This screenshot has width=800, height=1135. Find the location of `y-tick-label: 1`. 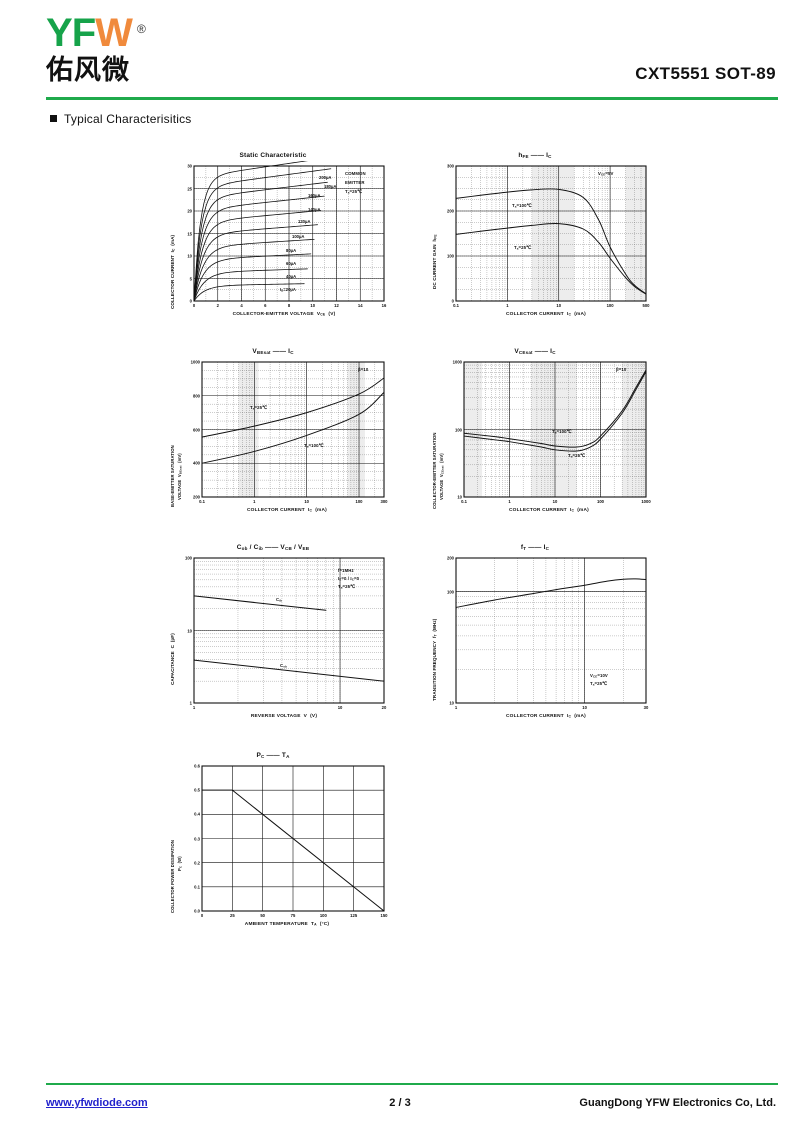

y-tick-label: 1 is located at coordinates (190, 703).